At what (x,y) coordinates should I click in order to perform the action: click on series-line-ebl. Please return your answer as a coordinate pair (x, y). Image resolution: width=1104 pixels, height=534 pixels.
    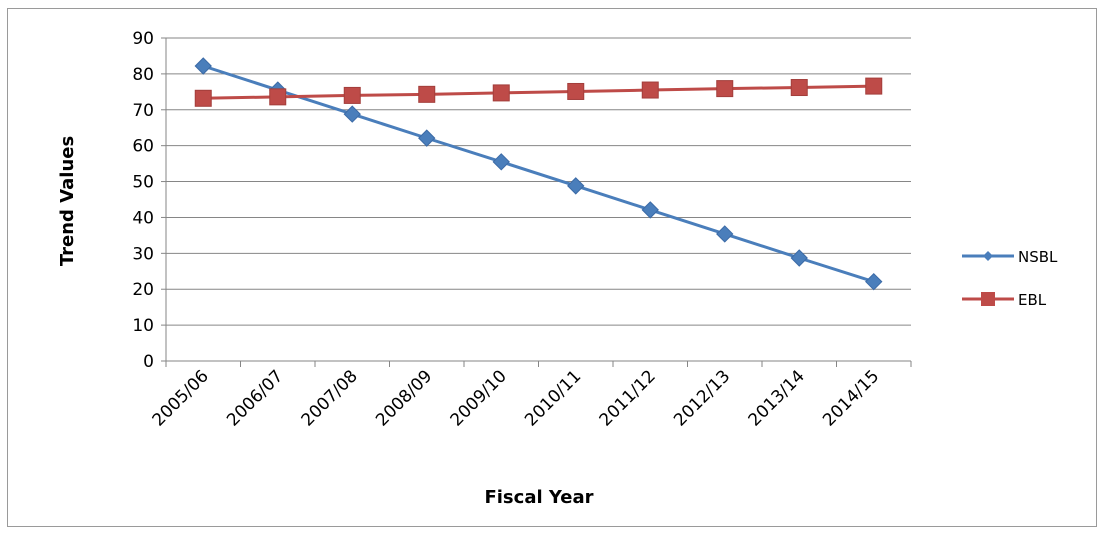
    Looking at the image, I should click on (538, 92).